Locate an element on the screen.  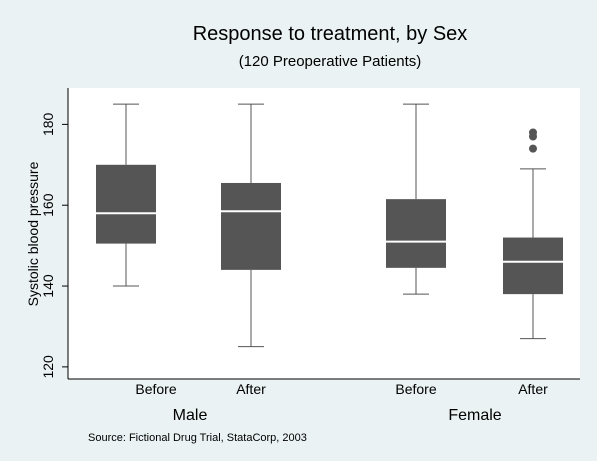
group-label-female: Female is located at coordinates (474, 415).